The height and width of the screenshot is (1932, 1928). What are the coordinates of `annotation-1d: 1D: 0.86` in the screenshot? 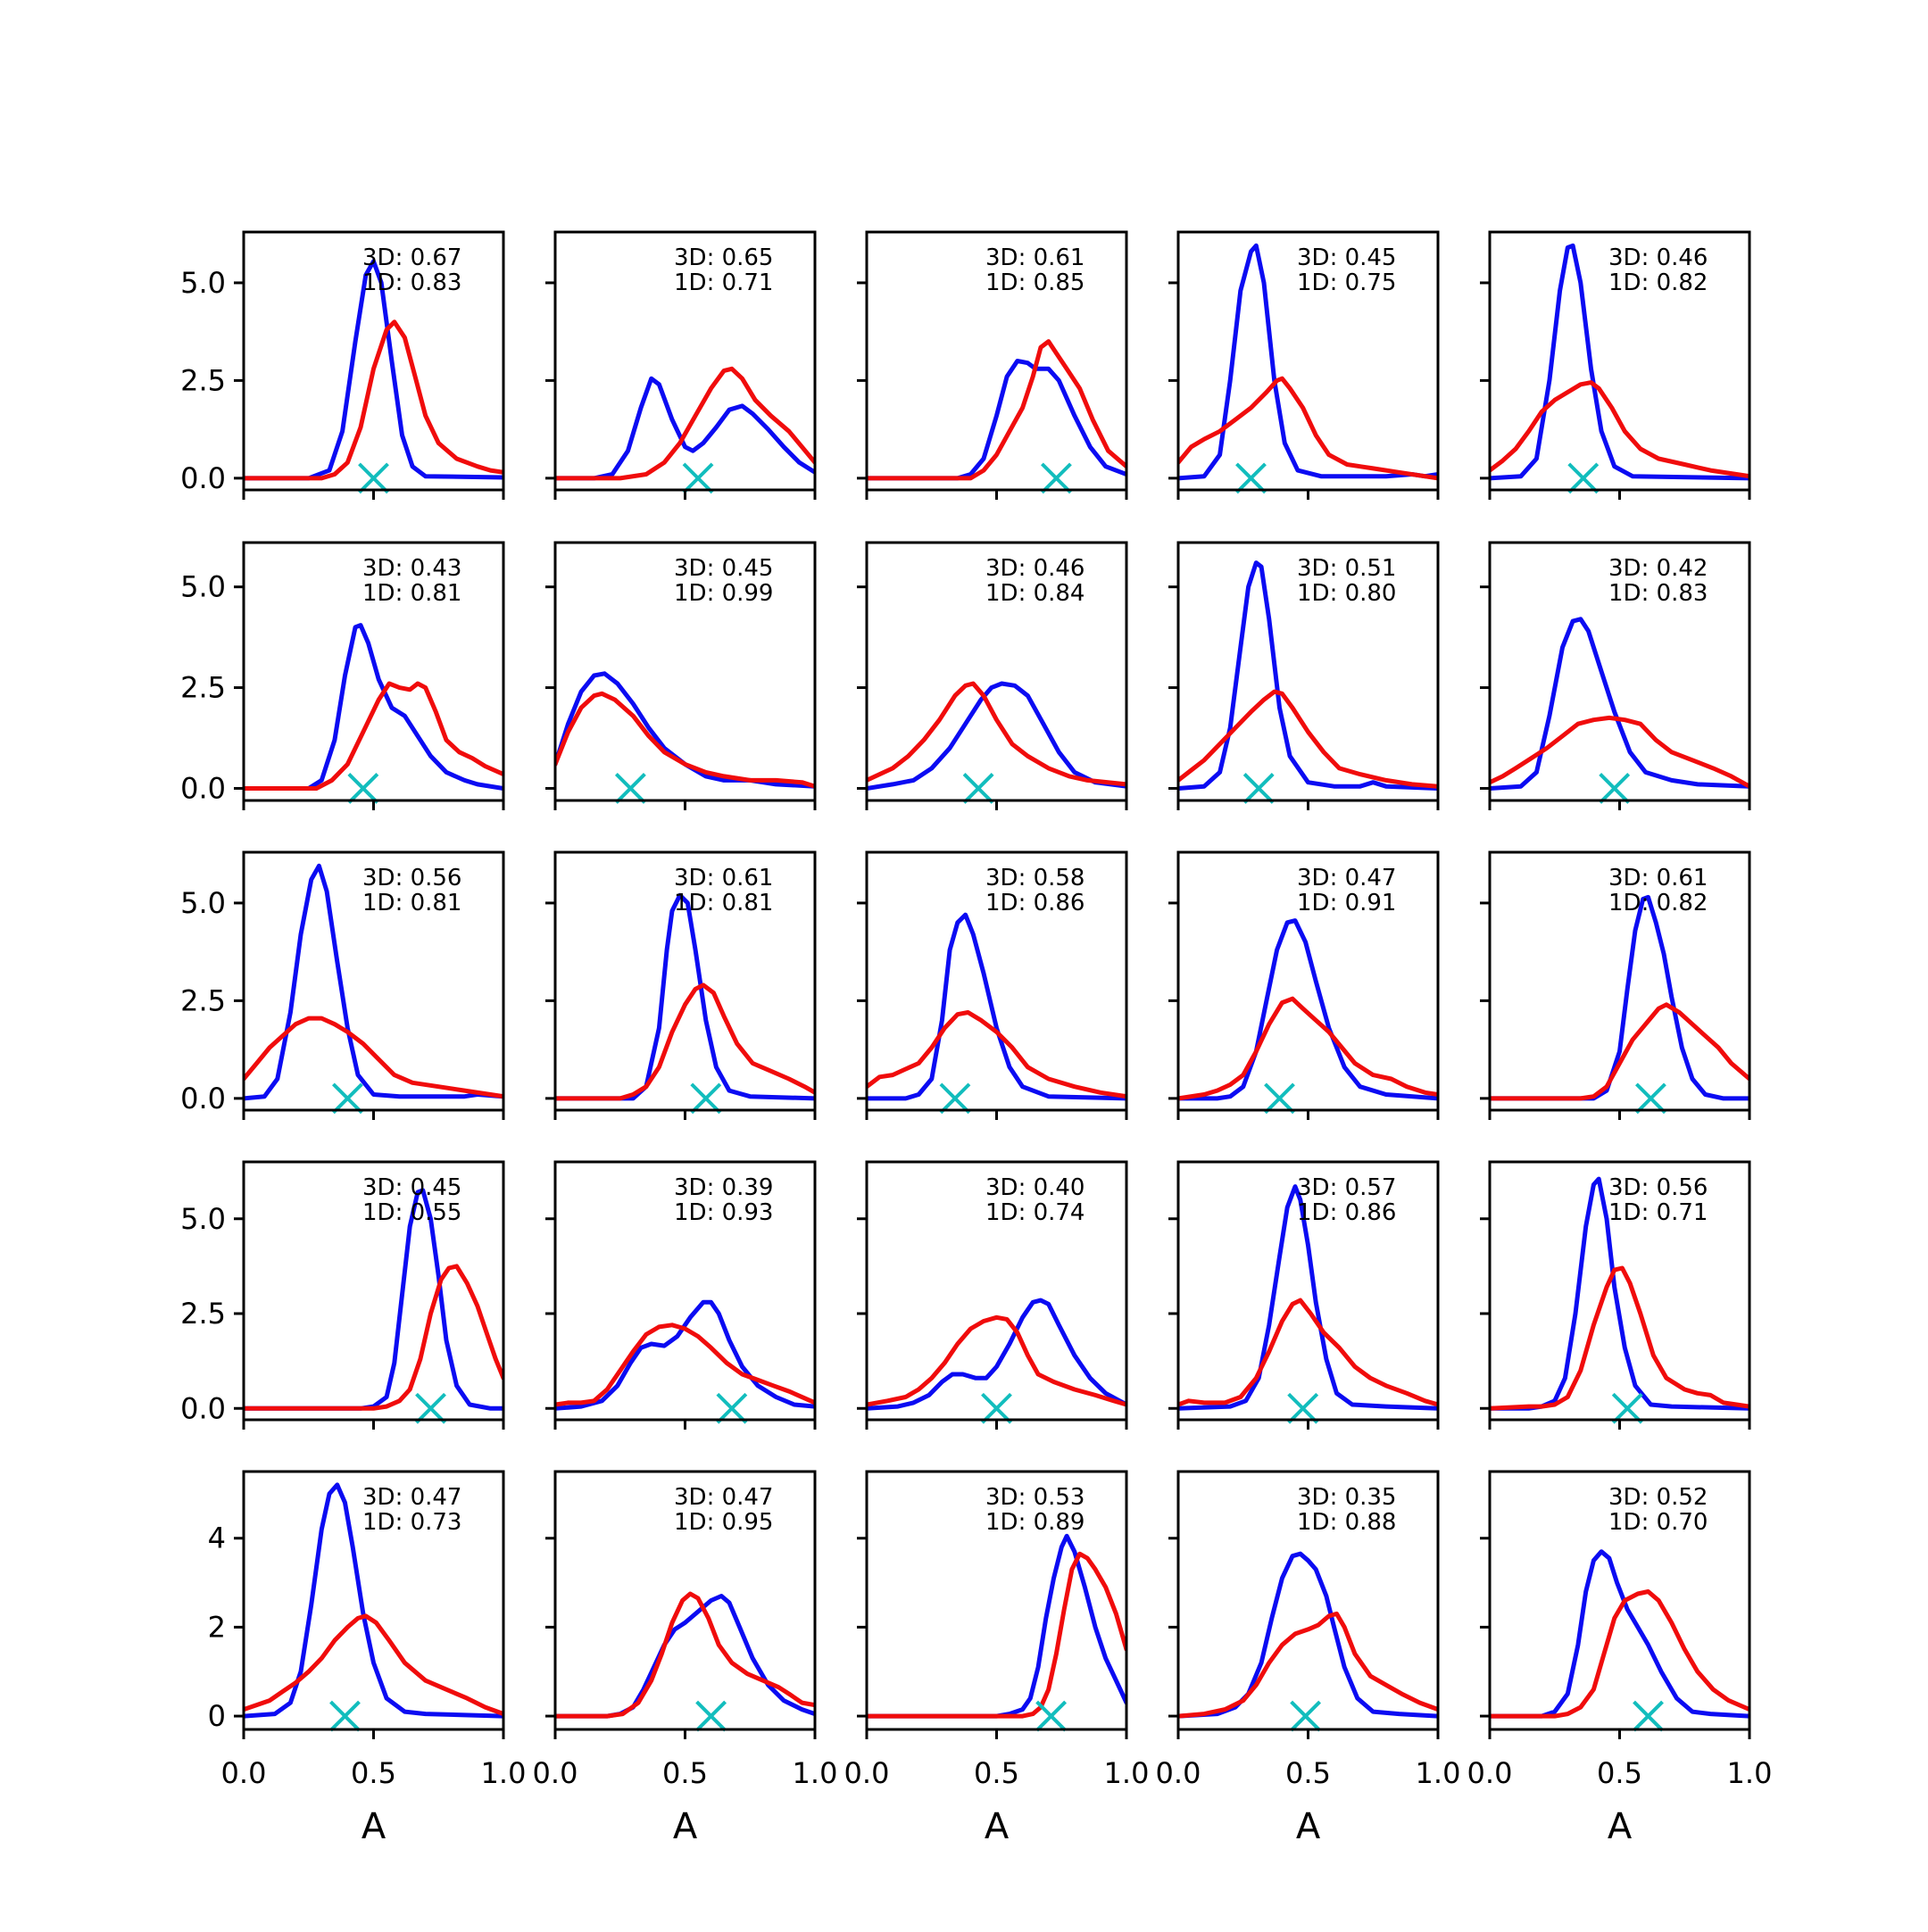 It's located at (1034, 903).